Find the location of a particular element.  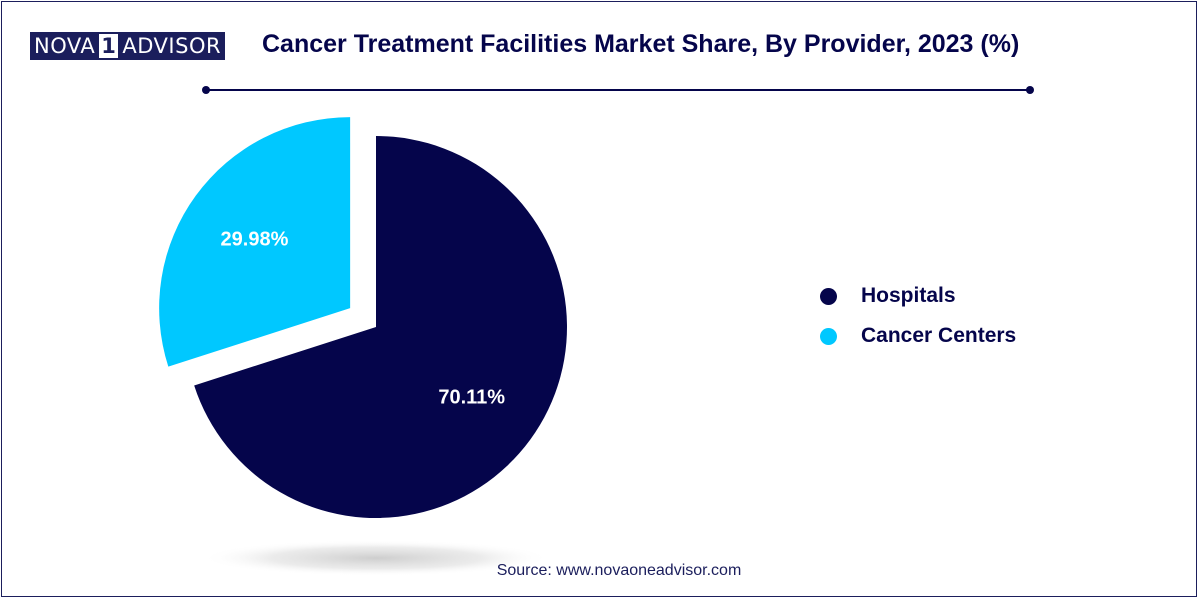

legend-item-cancer-centers: Cancer Centers is located at coordinates (918, 336).